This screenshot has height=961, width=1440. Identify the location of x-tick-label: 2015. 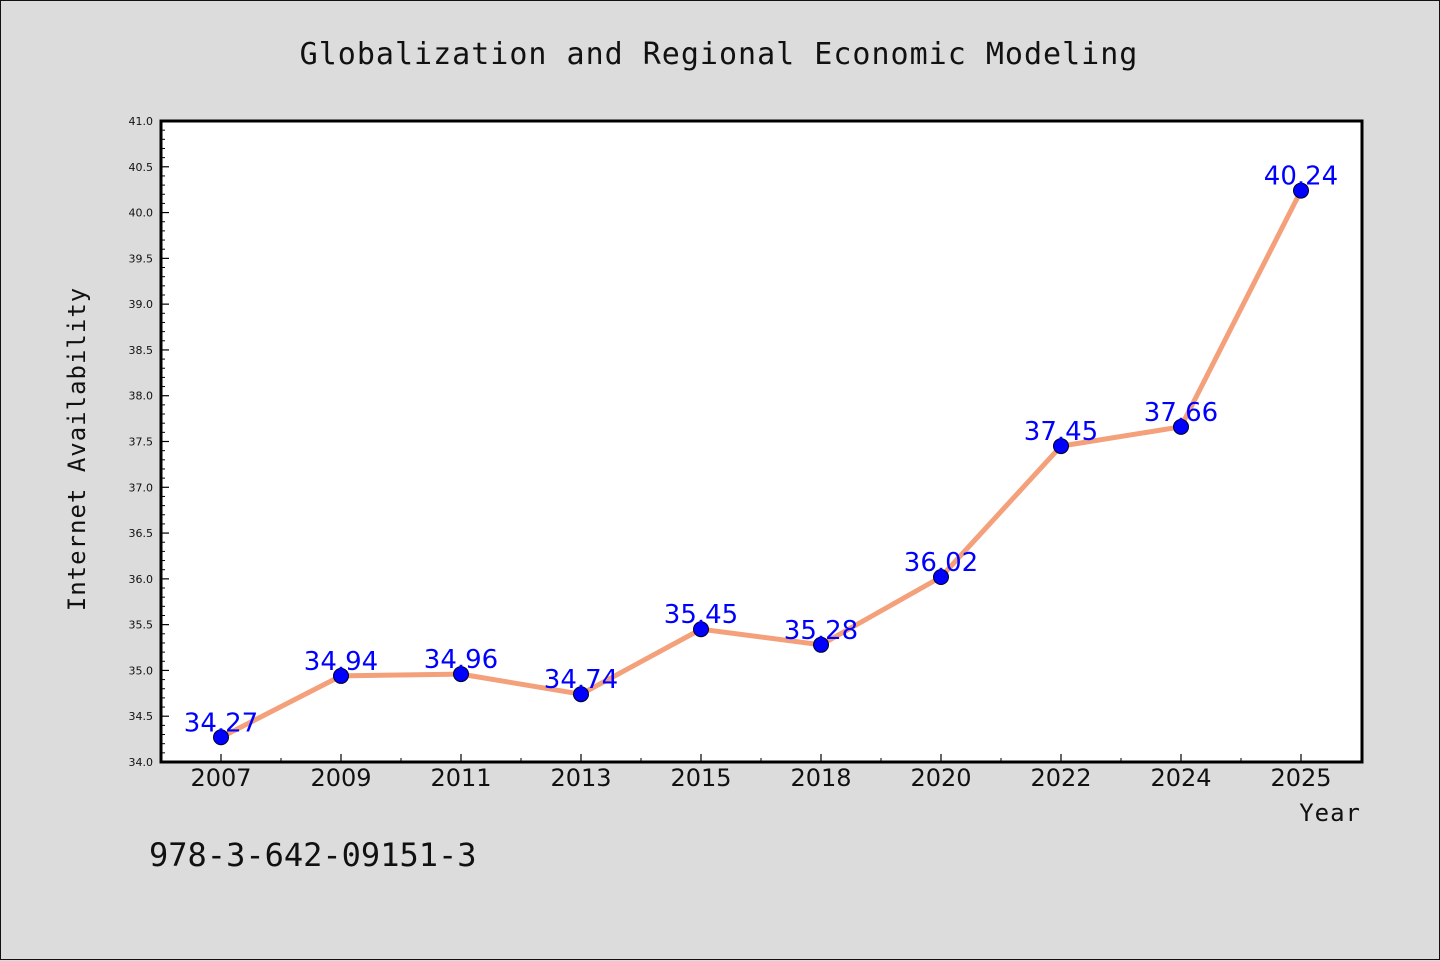
(700, 778).